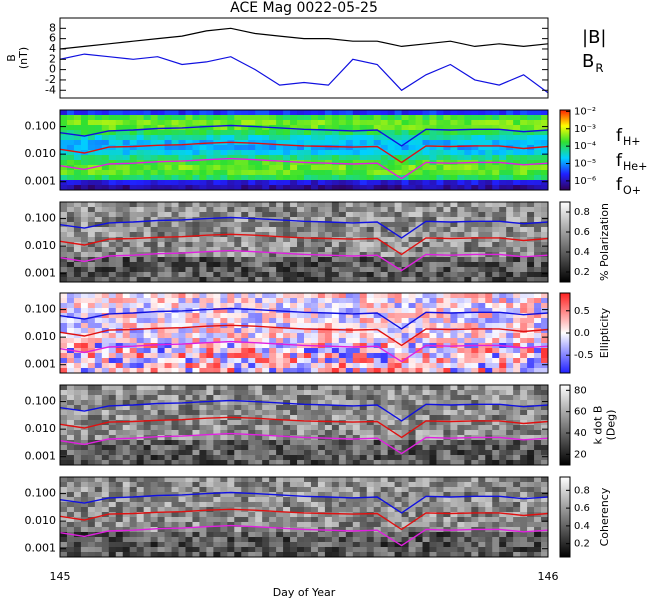 This screenshot has width=650, height=600. What do you see at coordinates (304, 410) in the screenshot?
I see `frequency-line` at bounding box center [304, 410].